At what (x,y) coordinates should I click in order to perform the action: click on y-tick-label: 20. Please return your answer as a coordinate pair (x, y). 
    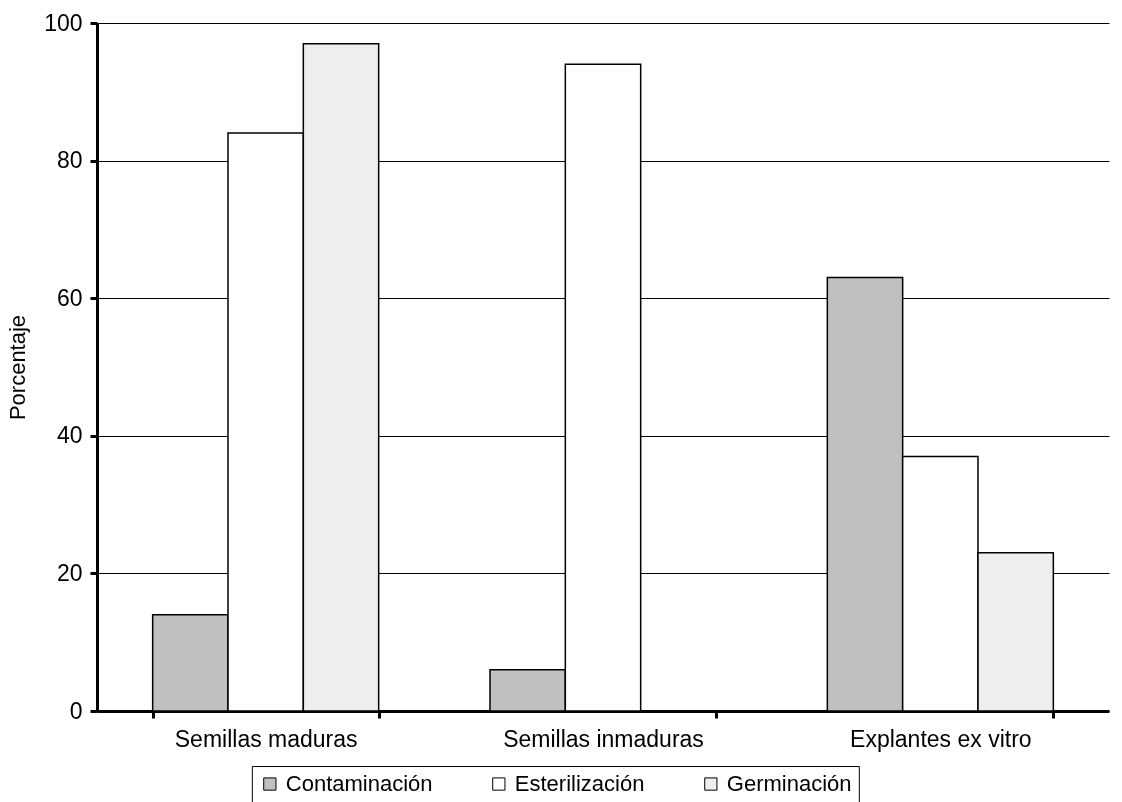
    Looking at the image, I should click on (69, 572).